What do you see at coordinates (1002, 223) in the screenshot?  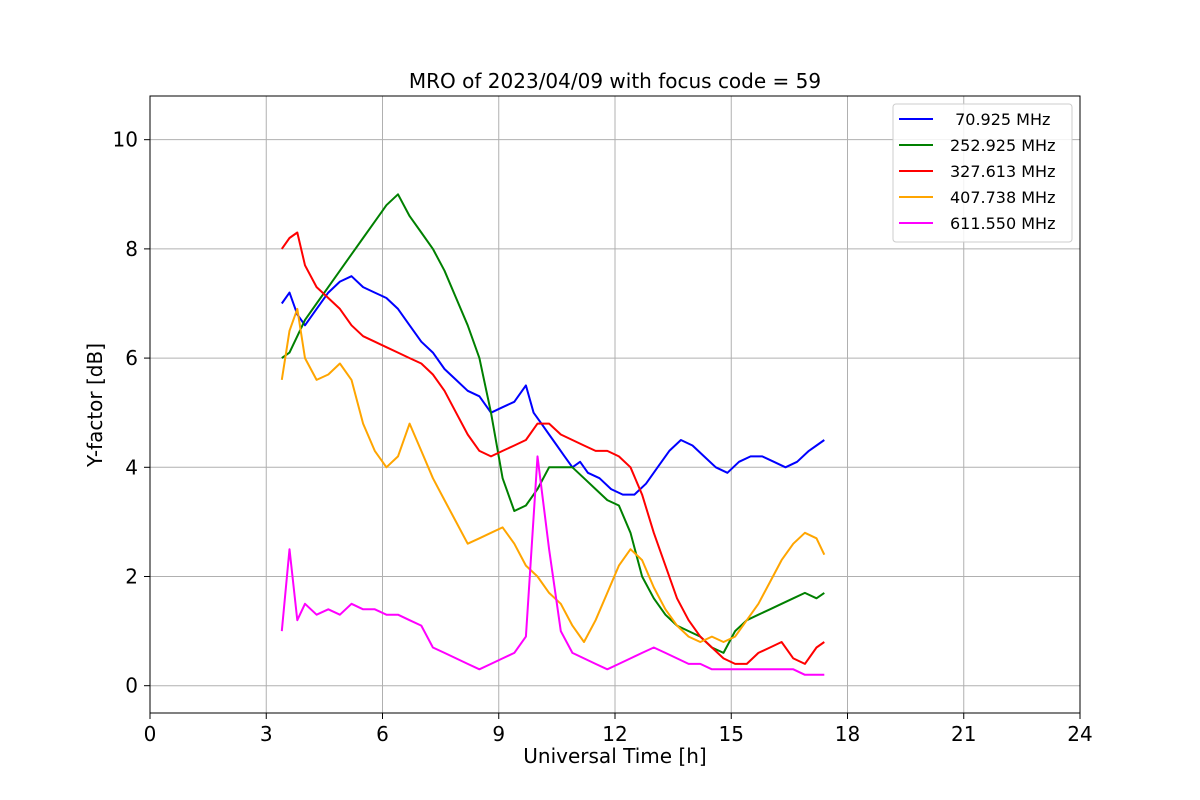 I see `legend-label: 611.550 MHz` at bounding box center [1002, 223].